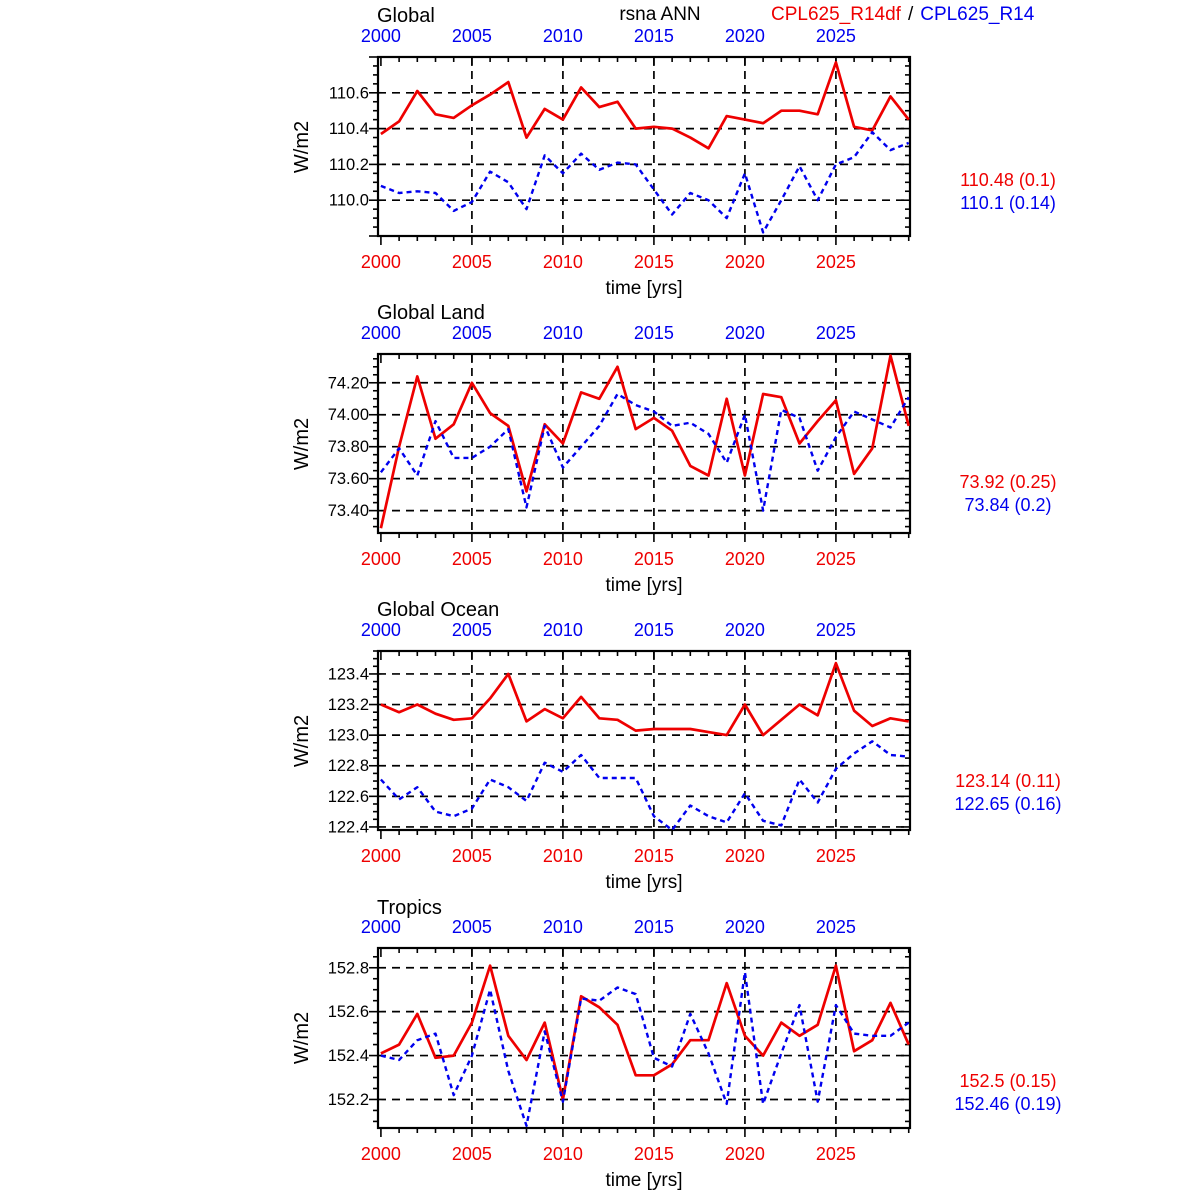 Image resolution: width=1200 pixels, height=1200 pixels. I want to click on panel-title-global: Global, so click(406, 16).